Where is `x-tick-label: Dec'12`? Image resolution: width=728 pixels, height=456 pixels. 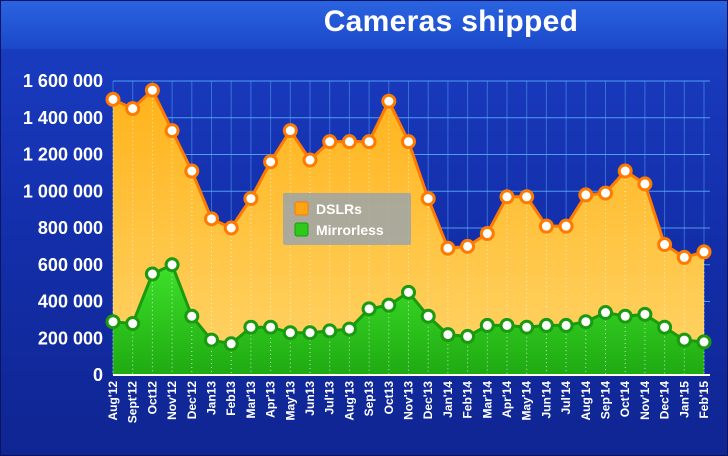 x-tick-label: Dec'12 is located at coordinates (192, 400).